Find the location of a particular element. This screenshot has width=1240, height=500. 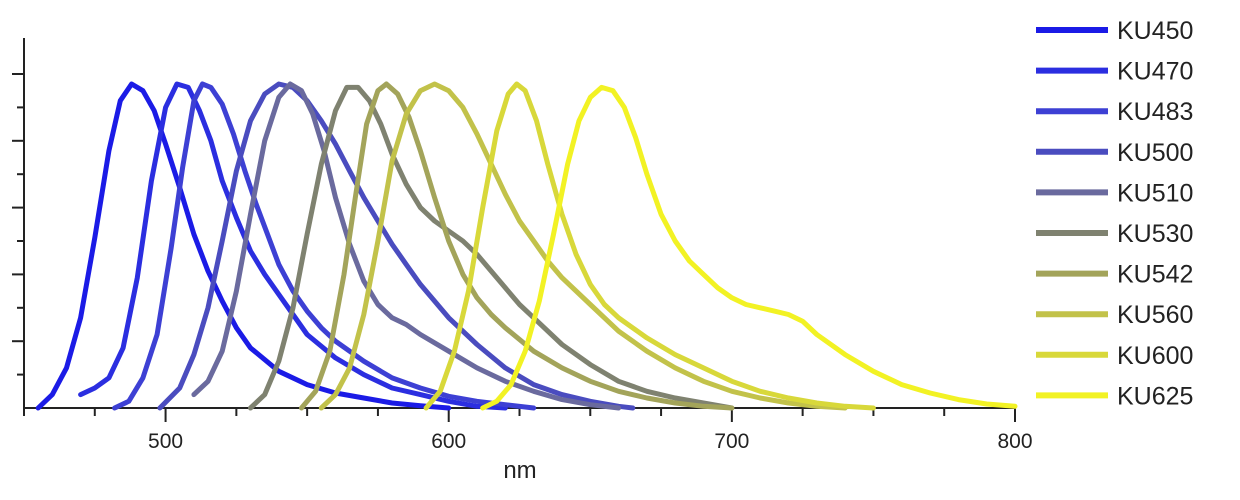

x-tick-label: 500 is located at coordinates (165, 441).